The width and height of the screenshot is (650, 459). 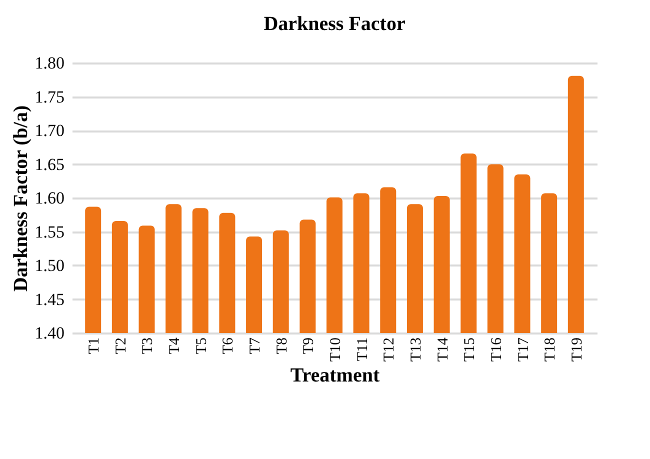 I want to click on y-tick-label: 1.55, so click(x=49, y=232).